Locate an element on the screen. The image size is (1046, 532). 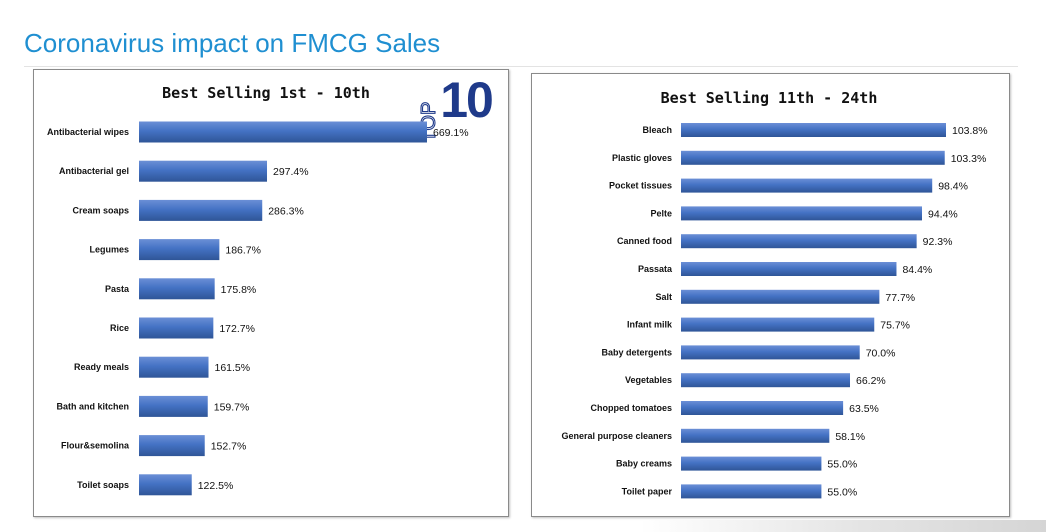
value-label: 58.1% is located at coordinates (850, 437).